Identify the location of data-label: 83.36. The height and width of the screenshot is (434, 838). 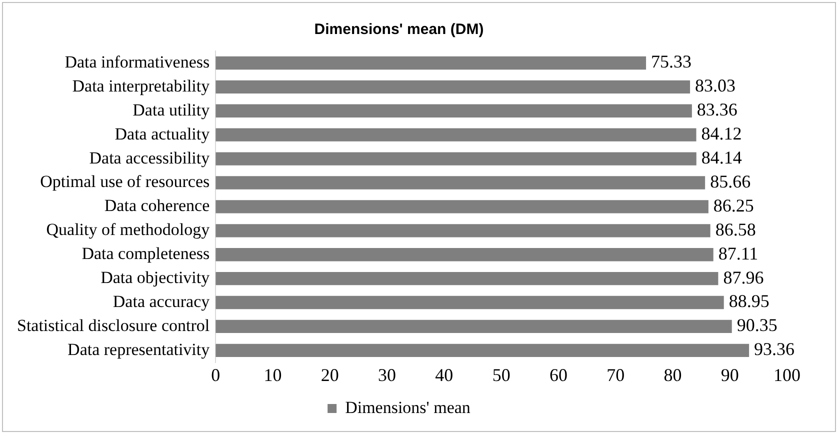
(717, 110).